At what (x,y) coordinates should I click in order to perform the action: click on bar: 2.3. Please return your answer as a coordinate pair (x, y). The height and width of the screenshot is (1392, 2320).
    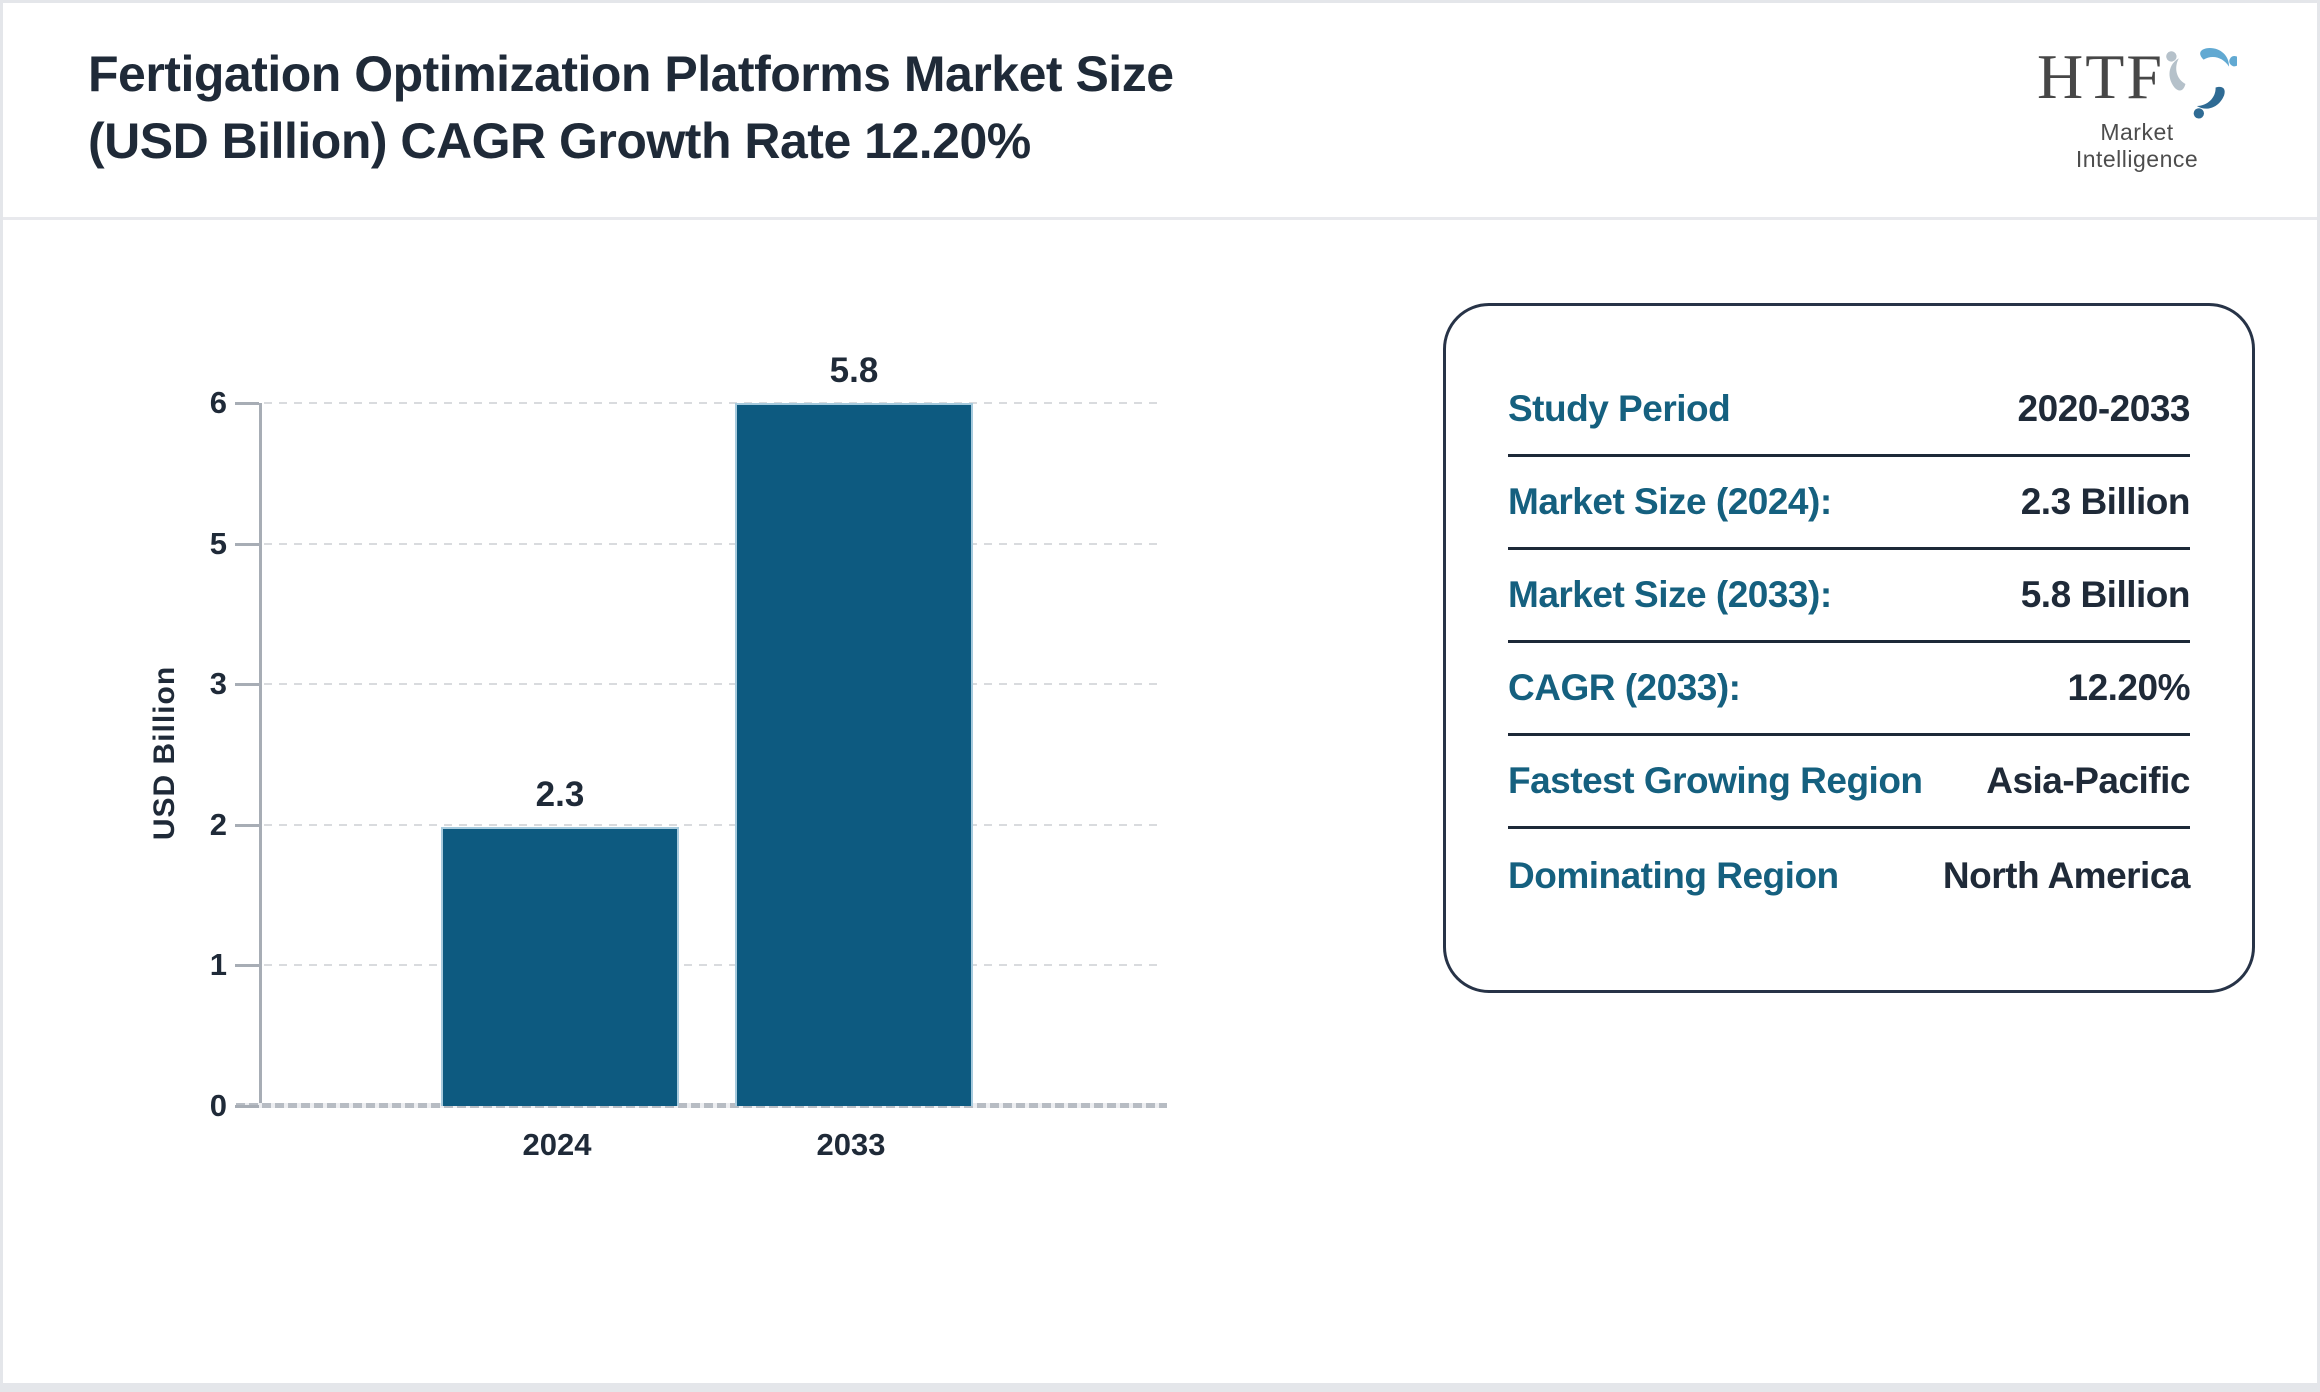
    Looking at the image, I should click on (560, 940).